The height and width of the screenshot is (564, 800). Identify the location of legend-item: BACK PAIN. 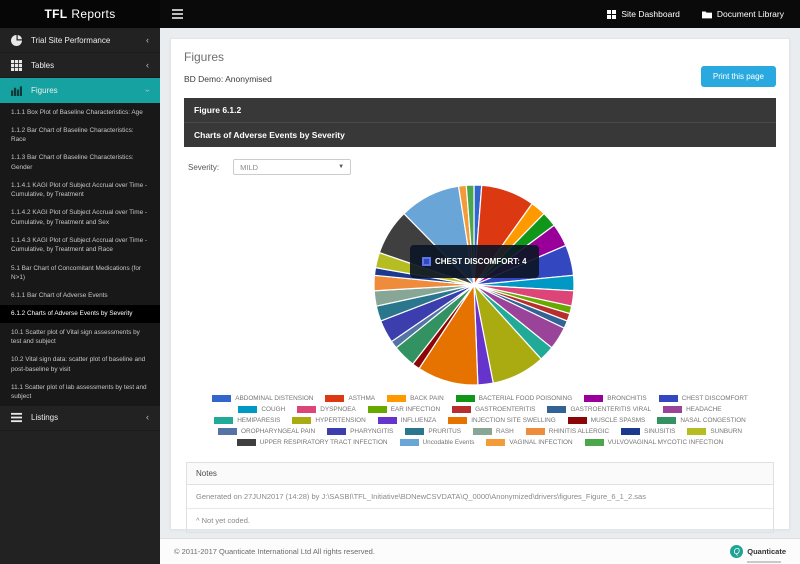
(415, 398).